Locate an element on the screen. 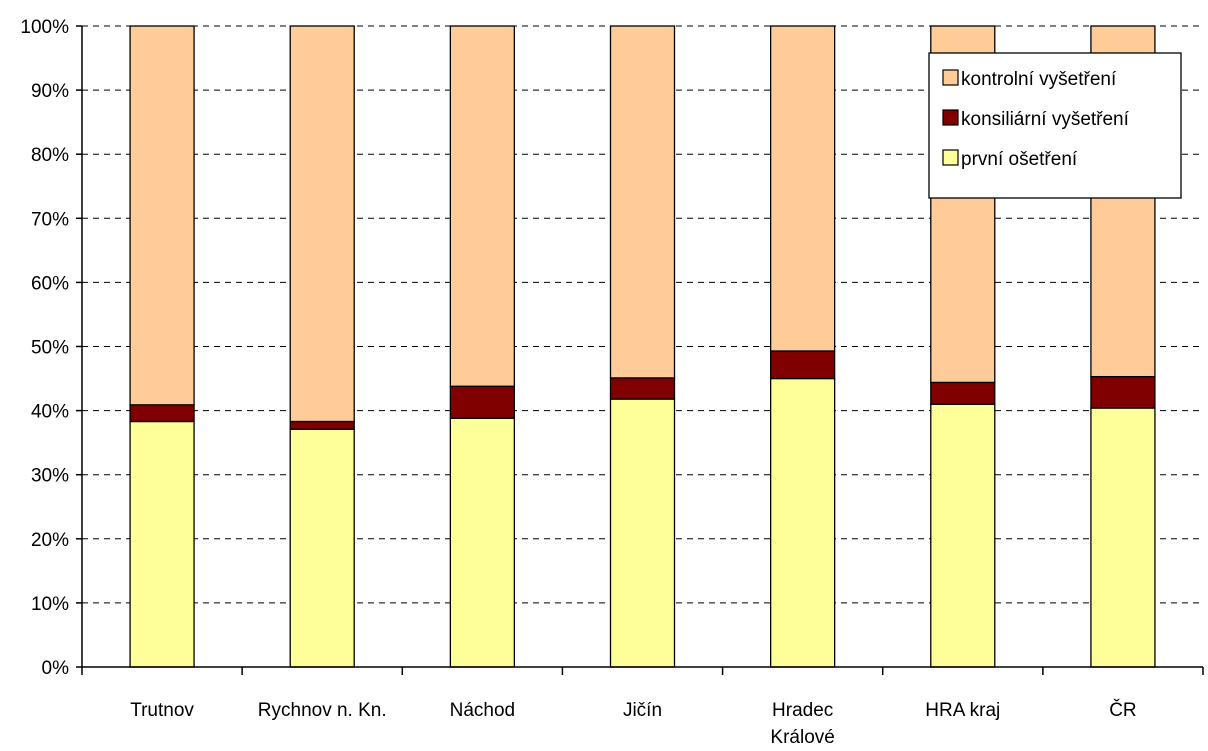  x-tick-label-rychnov-n-kn: Rychnov n. Kn. is located at coordinates (322, 710).